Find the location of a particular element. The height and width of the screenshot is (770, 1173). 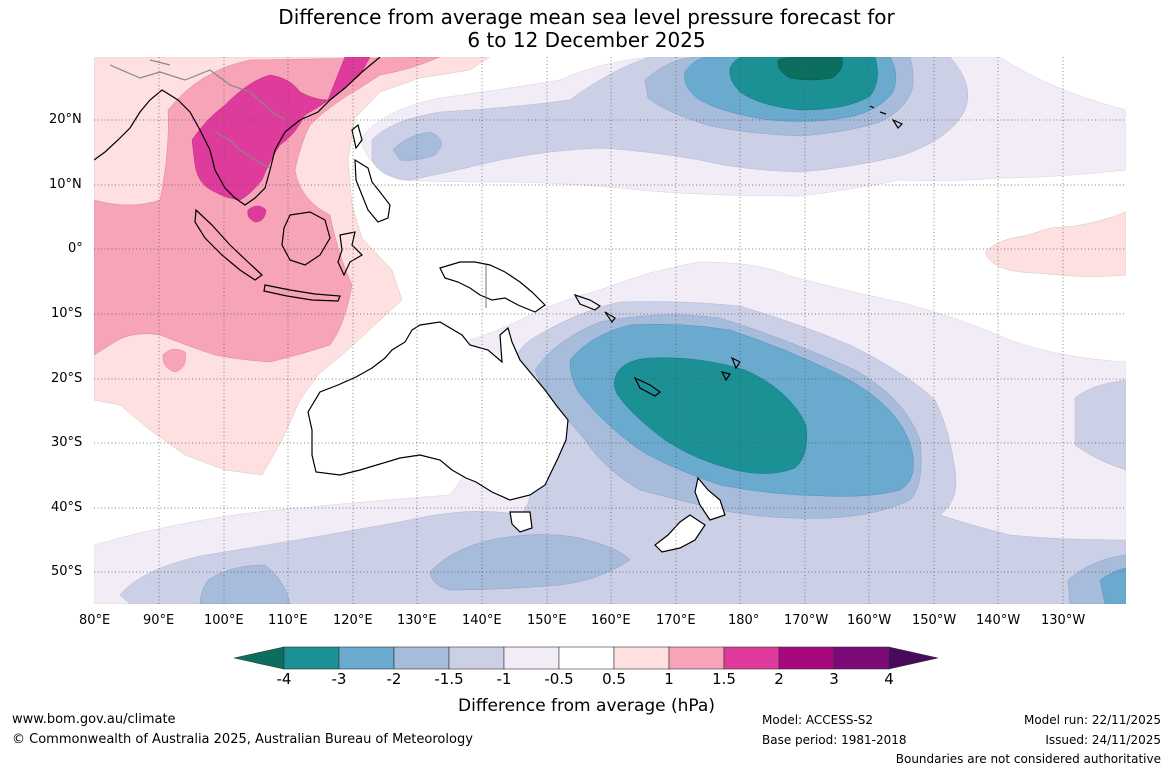

lon-label: 110°E is located at coordinates (288, 620).